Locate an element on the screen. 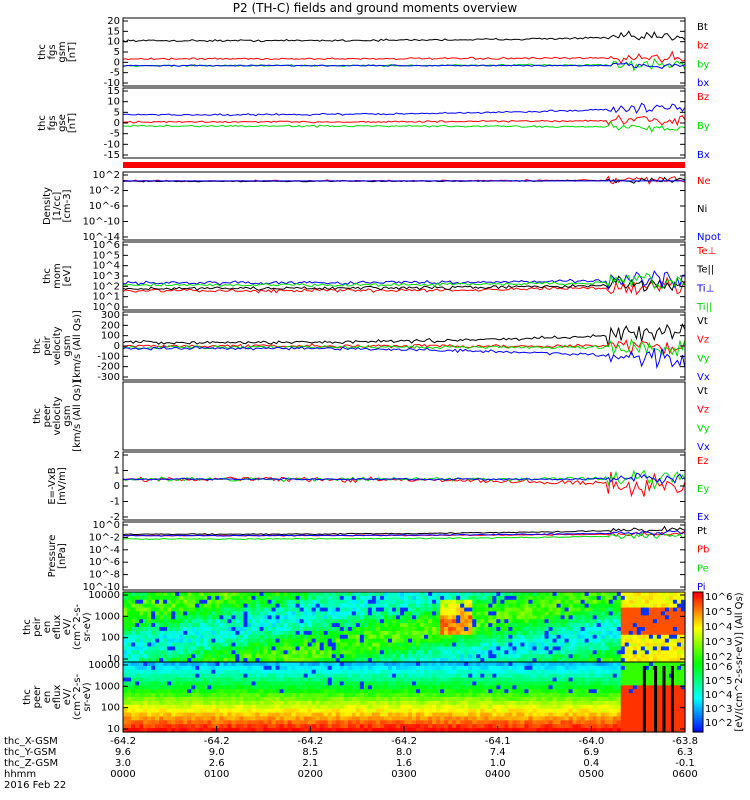 This screenshot has width=750, height=800. legend-Ti⊥: Ti⊥ is located at coordinates (705, 288).